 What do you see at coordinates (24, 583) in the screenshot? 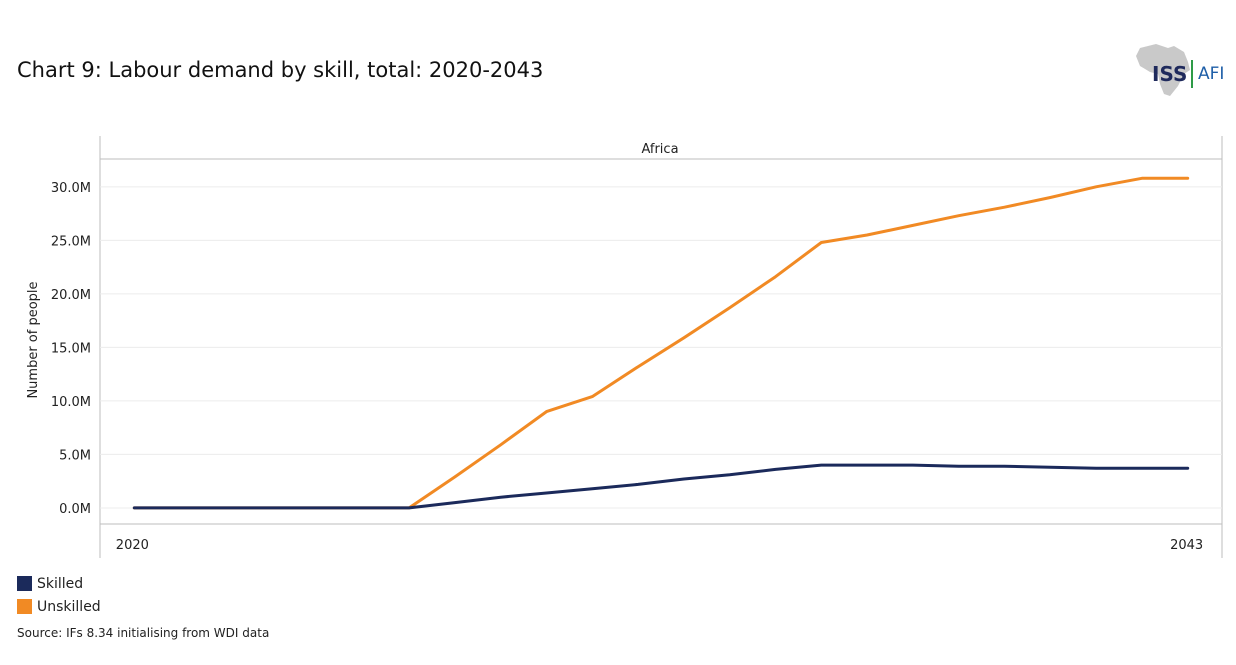
I see `legend-swatch-skilled` at bounding box center [24, 583].